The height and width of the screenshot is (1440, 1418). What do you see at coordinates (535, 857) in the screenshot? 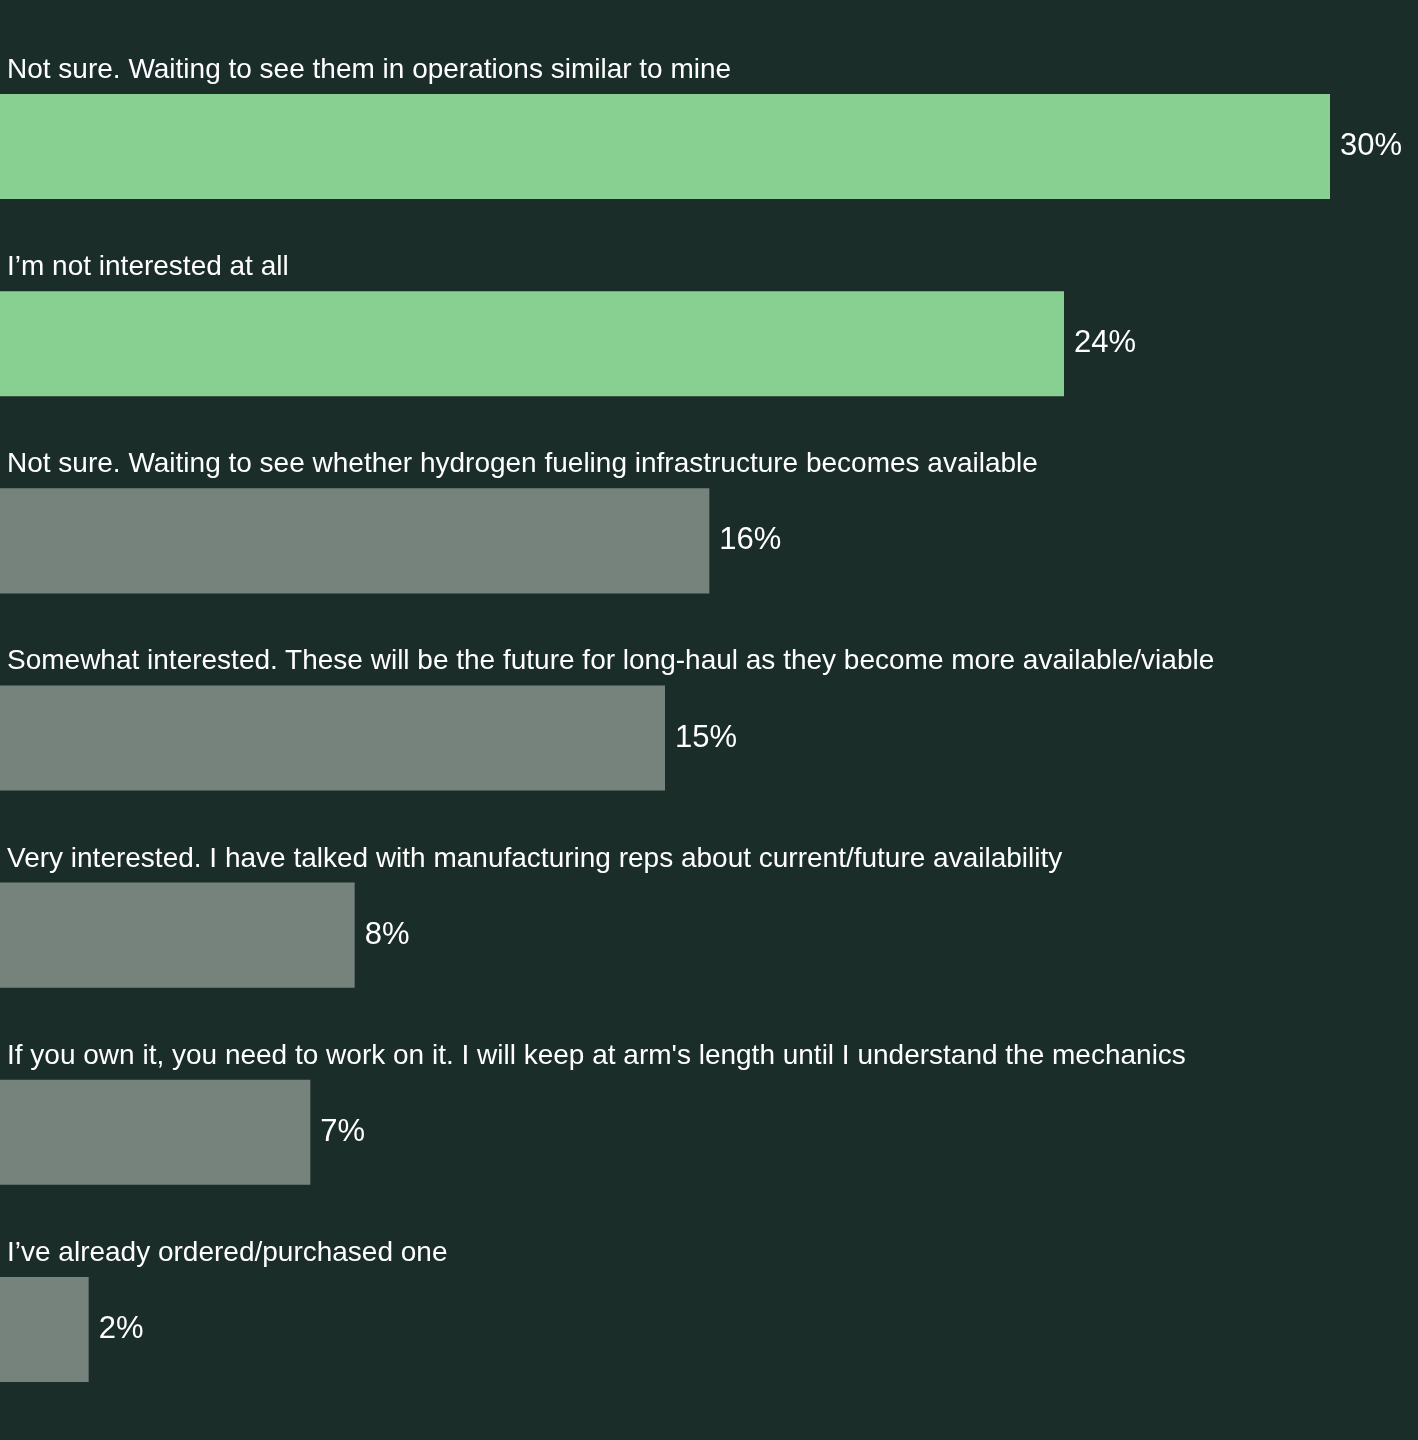
I see `y-tick-label: Very interested. I have talked with manufacturing reps about current/future availability` at bounding box center [535, 857].